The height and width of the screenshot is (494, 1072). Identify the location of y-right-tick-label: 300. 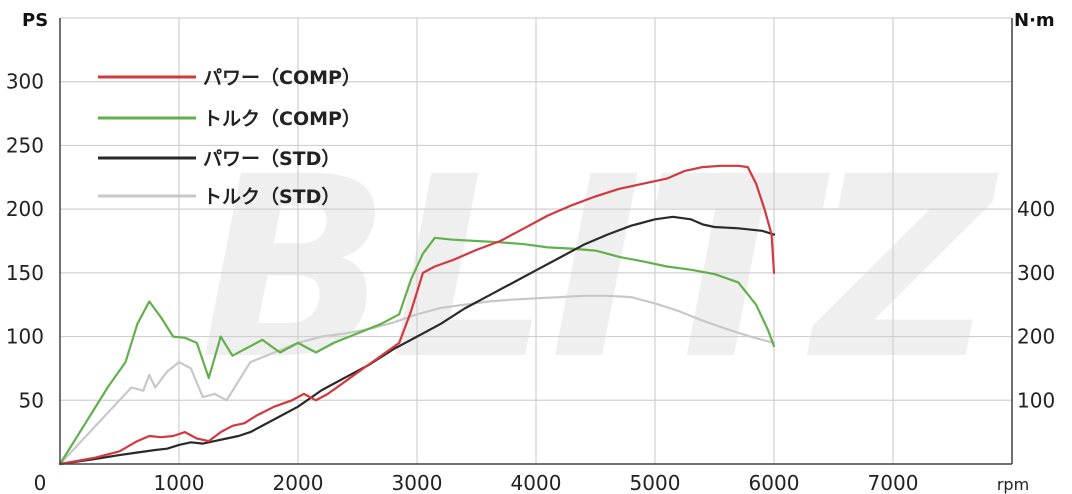
(1036, 273).